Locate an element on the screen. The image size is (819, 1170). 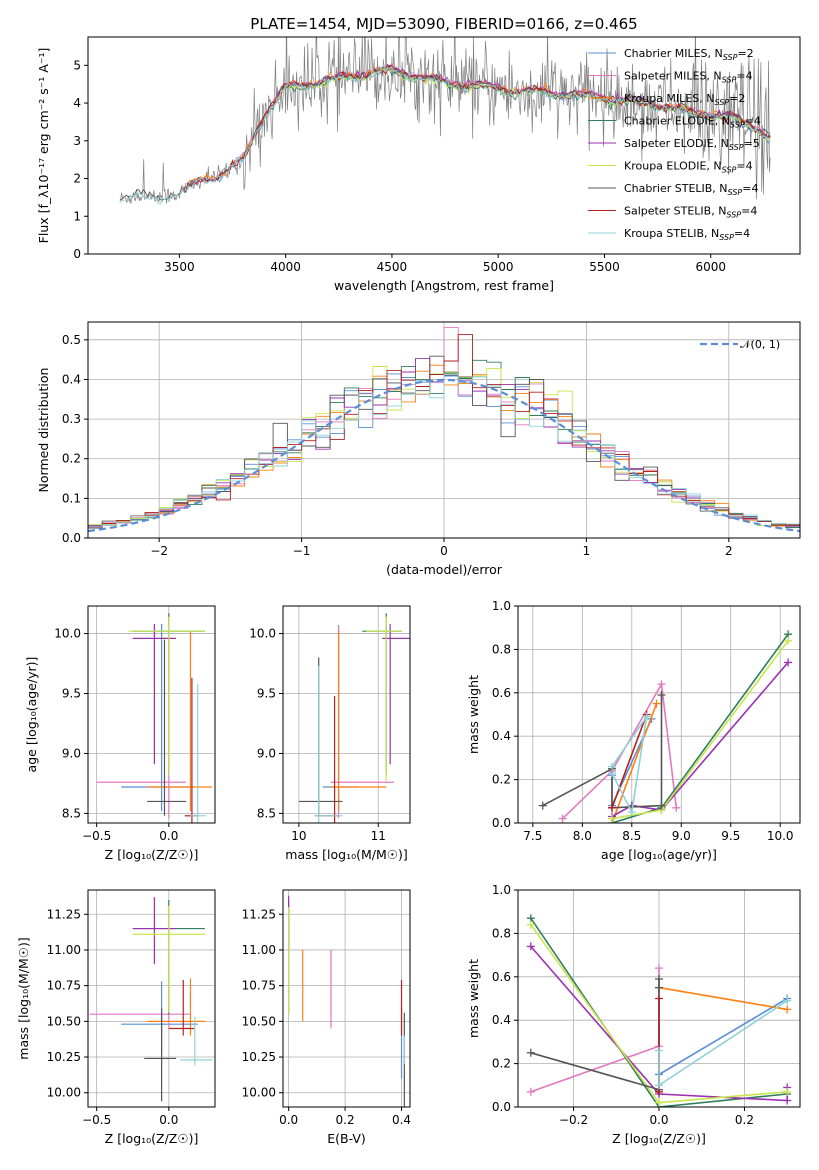
x-tick-label: 2 is located at coordinates (729, 551).